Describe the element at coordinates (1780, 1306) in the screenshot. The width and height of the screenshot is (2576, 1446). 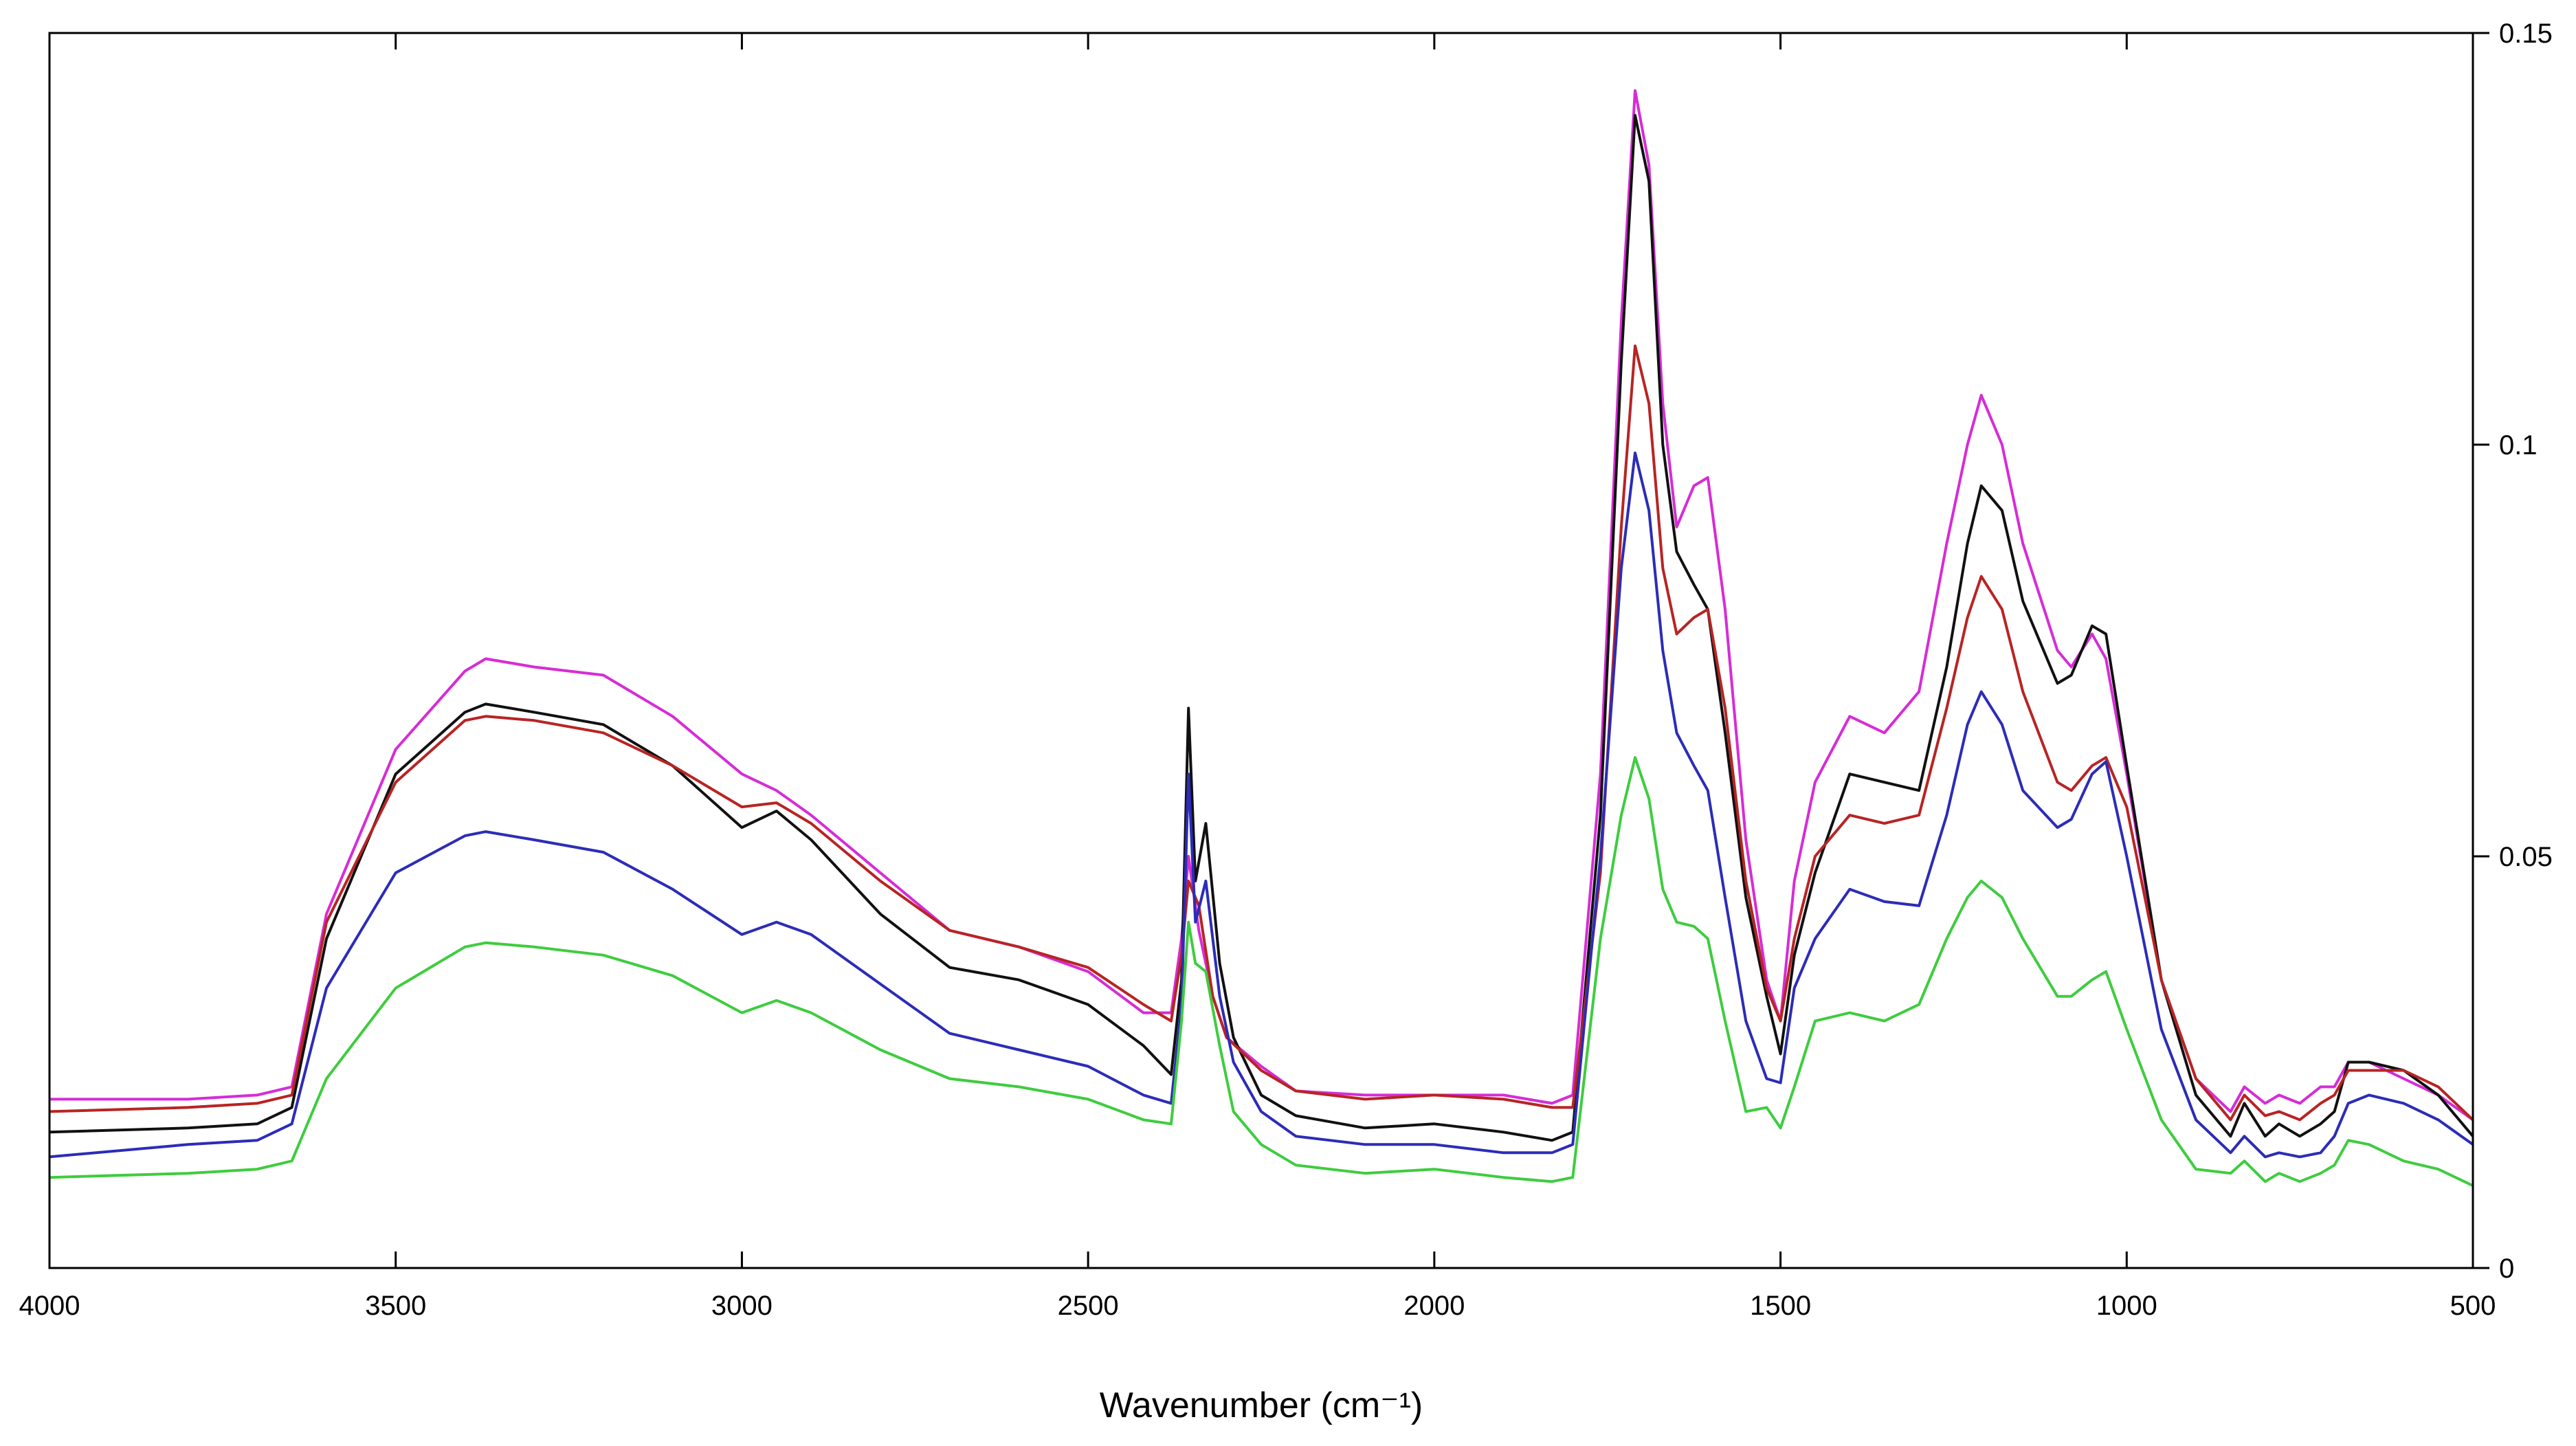
I see `x-tick-label: 1500` at that location.